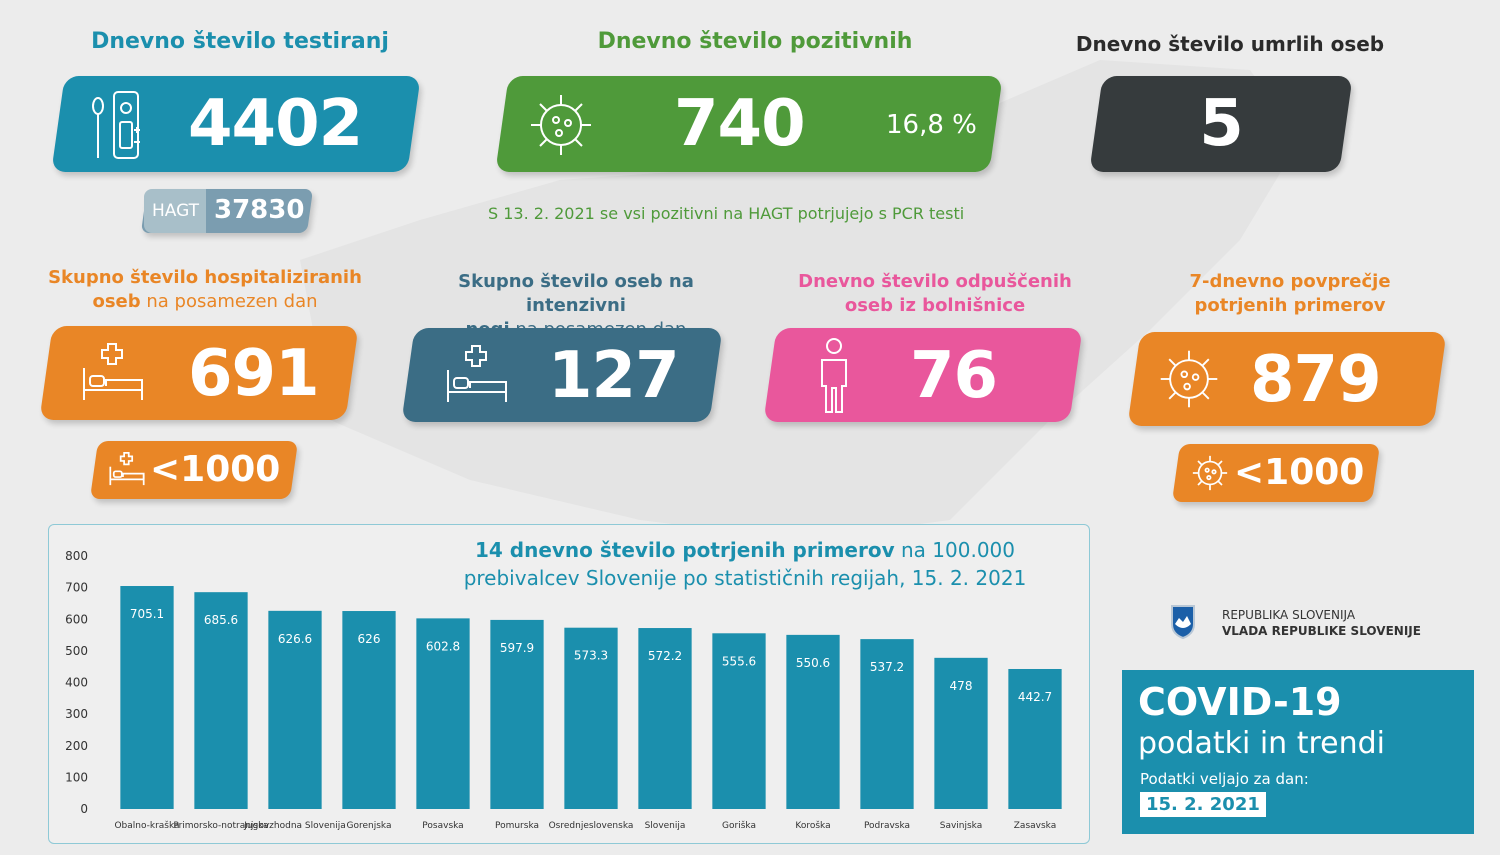  Describe the element at coordinates (294, 826) in the screenshot. I see `x-tick-label: Jugovzhodna Slovenija` at that location.